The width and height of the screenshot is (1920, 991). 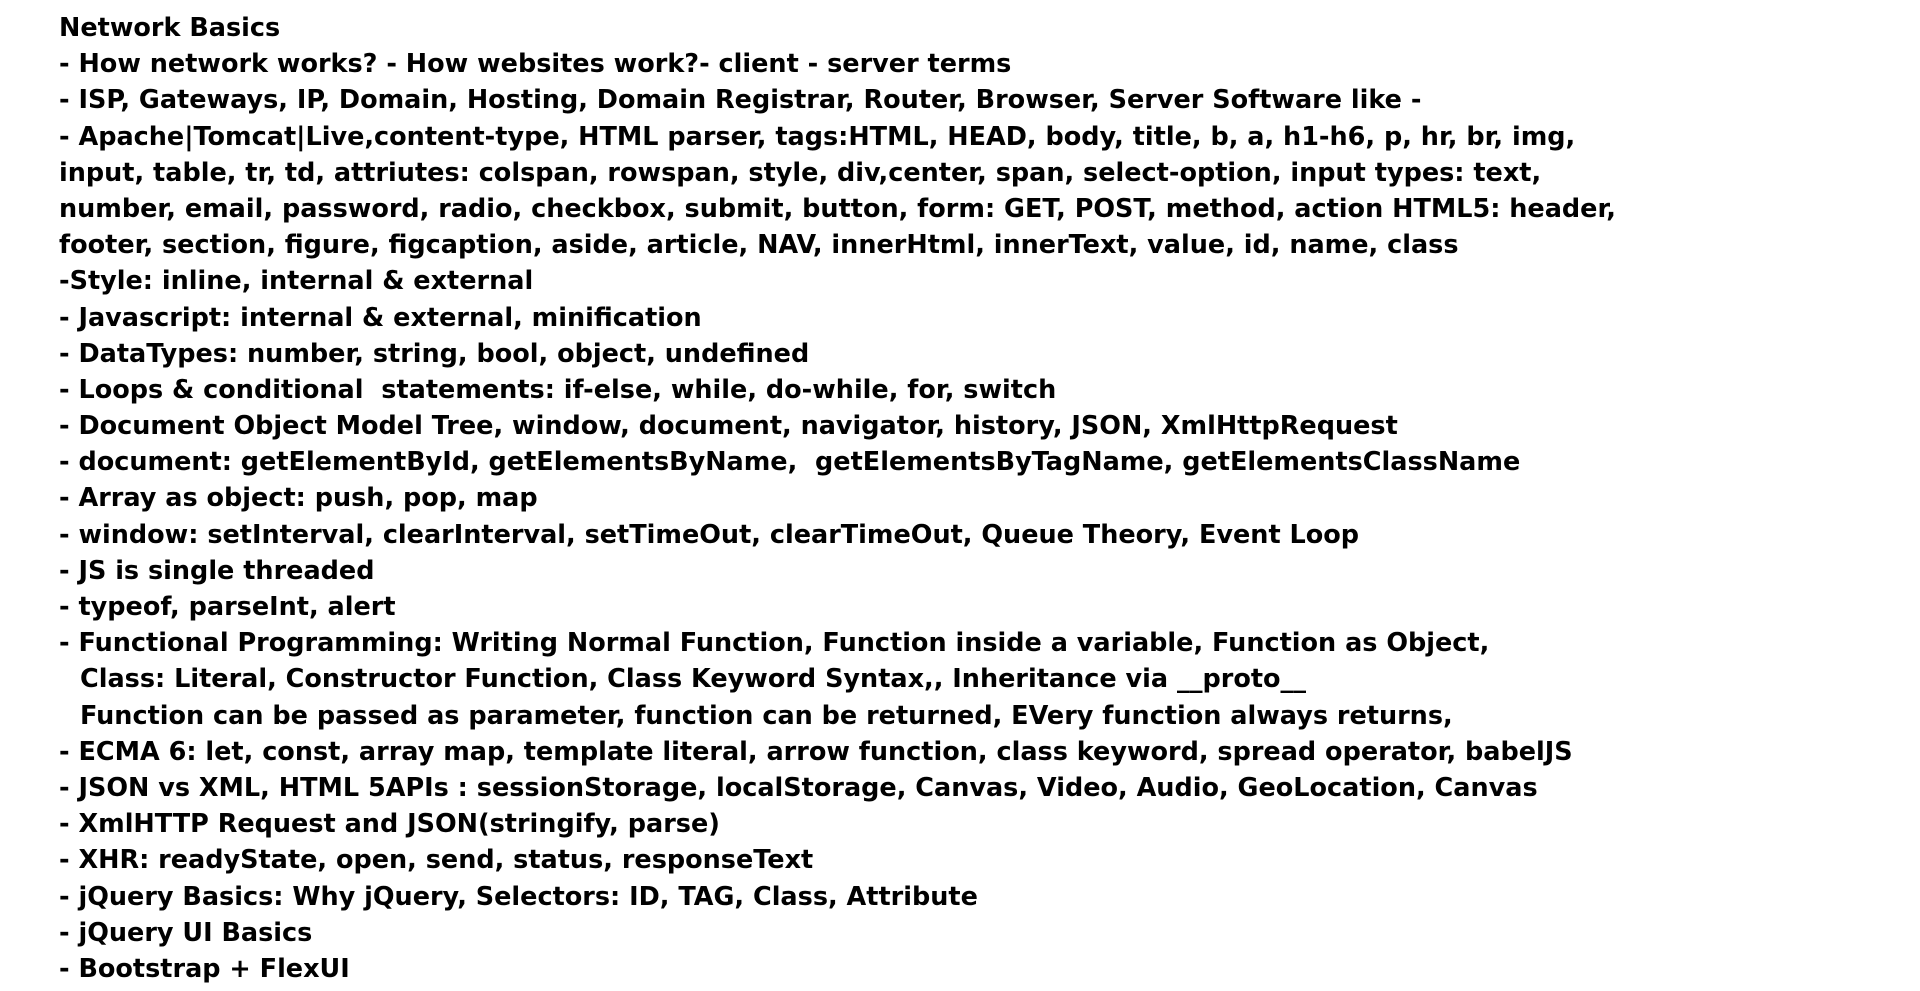 What do you see at coordinates (227, 607) in the screenshot?
I see `line: - typeof, parseInt, alert` at bounding box center [227, 607].